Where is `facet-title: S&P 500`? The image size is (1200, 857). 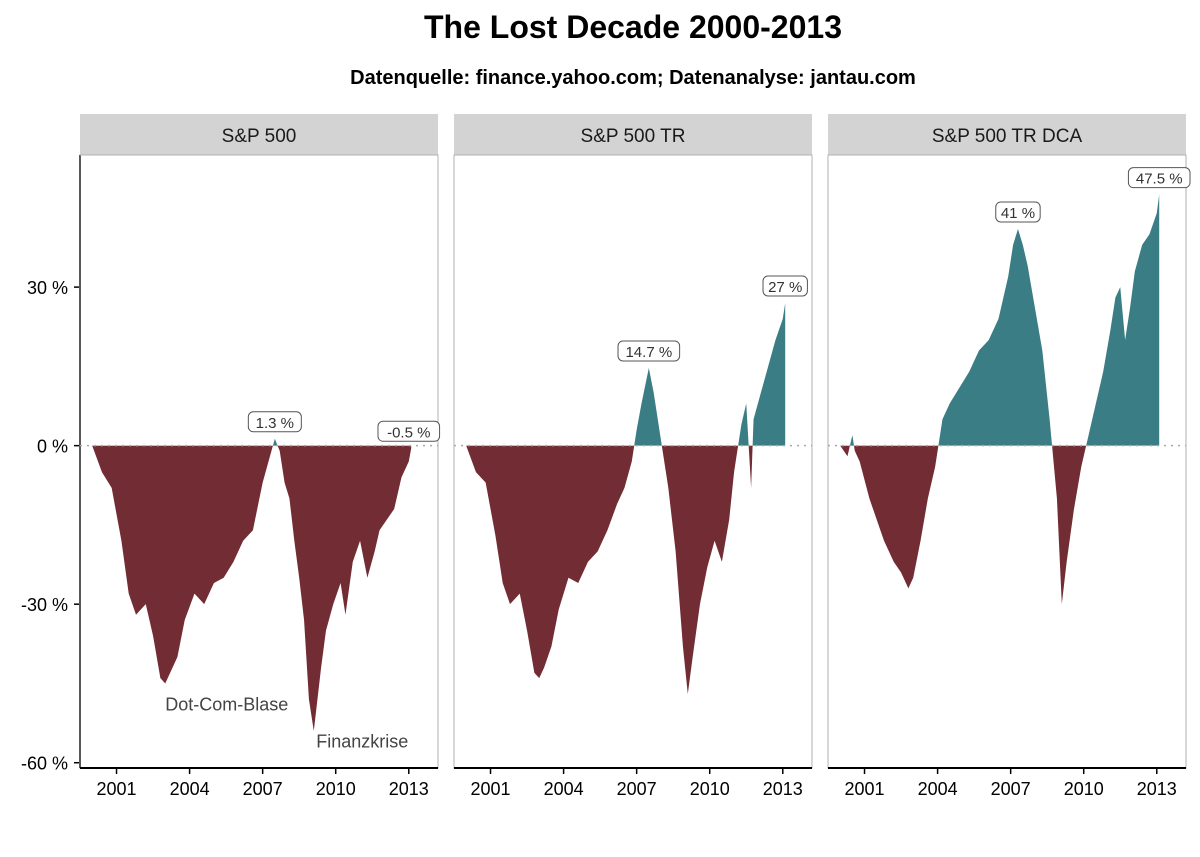 facet-title: S&P 500 is located at coordinates (259, 136).